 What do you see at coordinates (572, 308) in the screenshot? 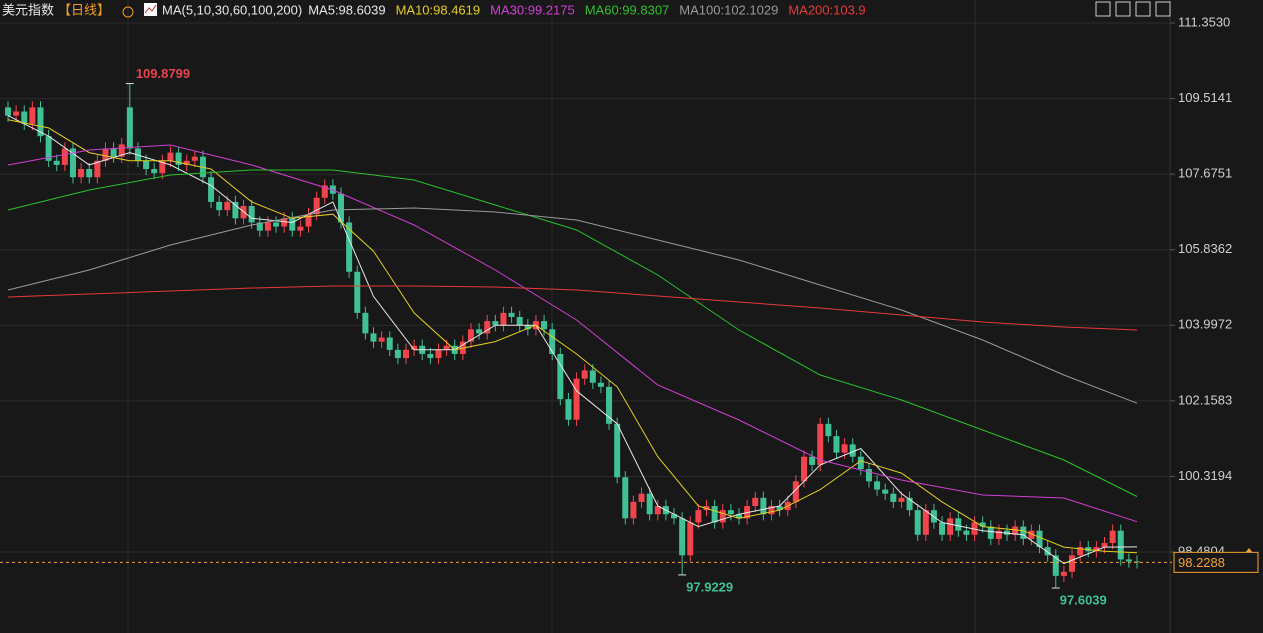
I see `ma-line` at bounding box center [572, 308].